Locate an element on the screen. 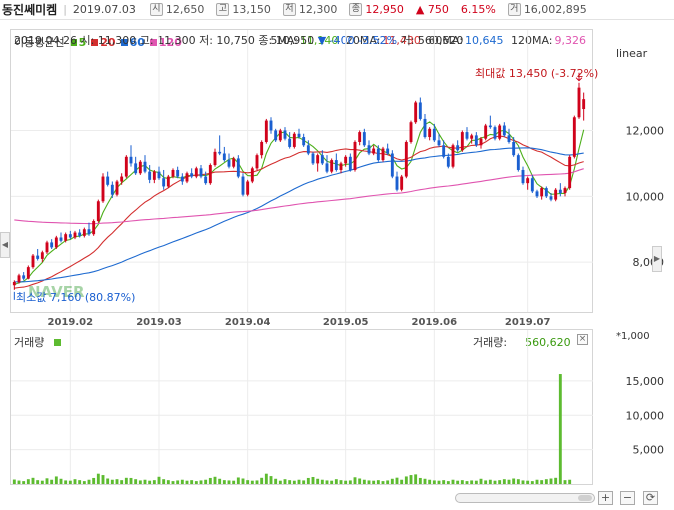 This screenshot has height=510, width=674. reset-button: ⟳ is located at coordinates (650, 498).